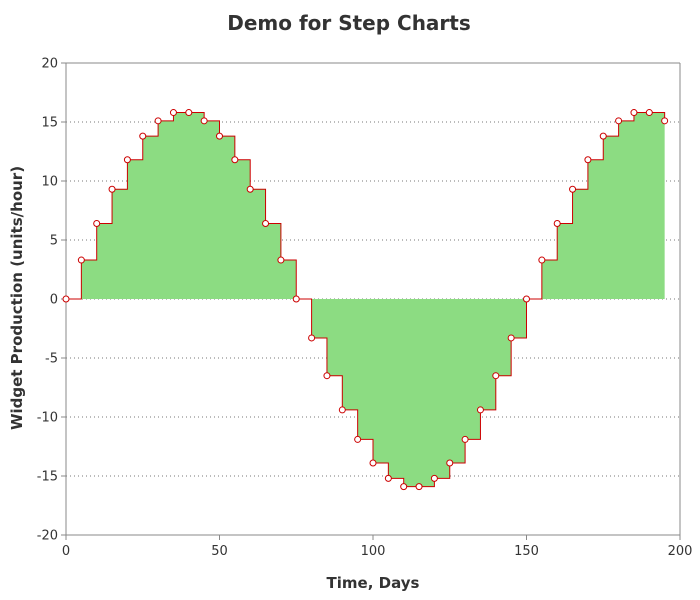 The image size is (700, 600). Describe the element at coordinates (49, 64) in the screenshot. I see `y-tick-label-20: 20` at that location.